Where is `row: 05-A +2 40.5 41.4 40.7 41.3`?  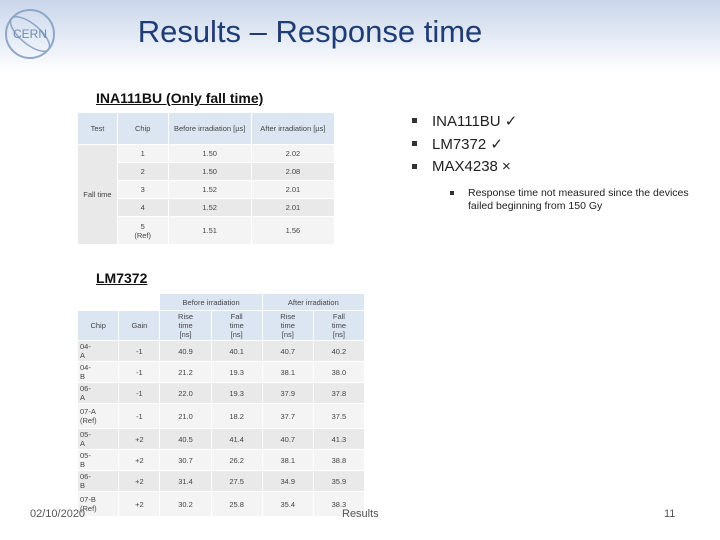
row: 05-A +2 40.5 41.4 40.7 41.3 is located at coordinates (221, 439).